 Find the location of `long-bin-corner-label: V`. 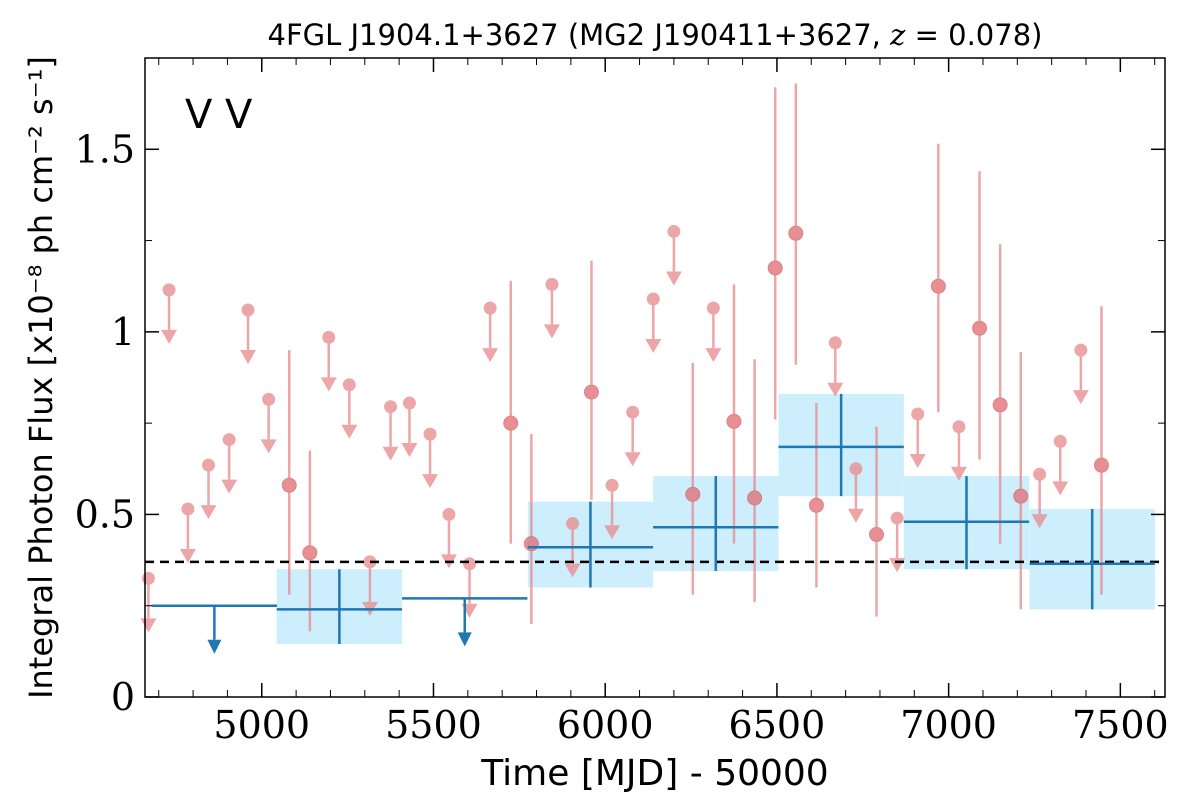

long-bin-corner-label: V is located at coordinates (199, 115).